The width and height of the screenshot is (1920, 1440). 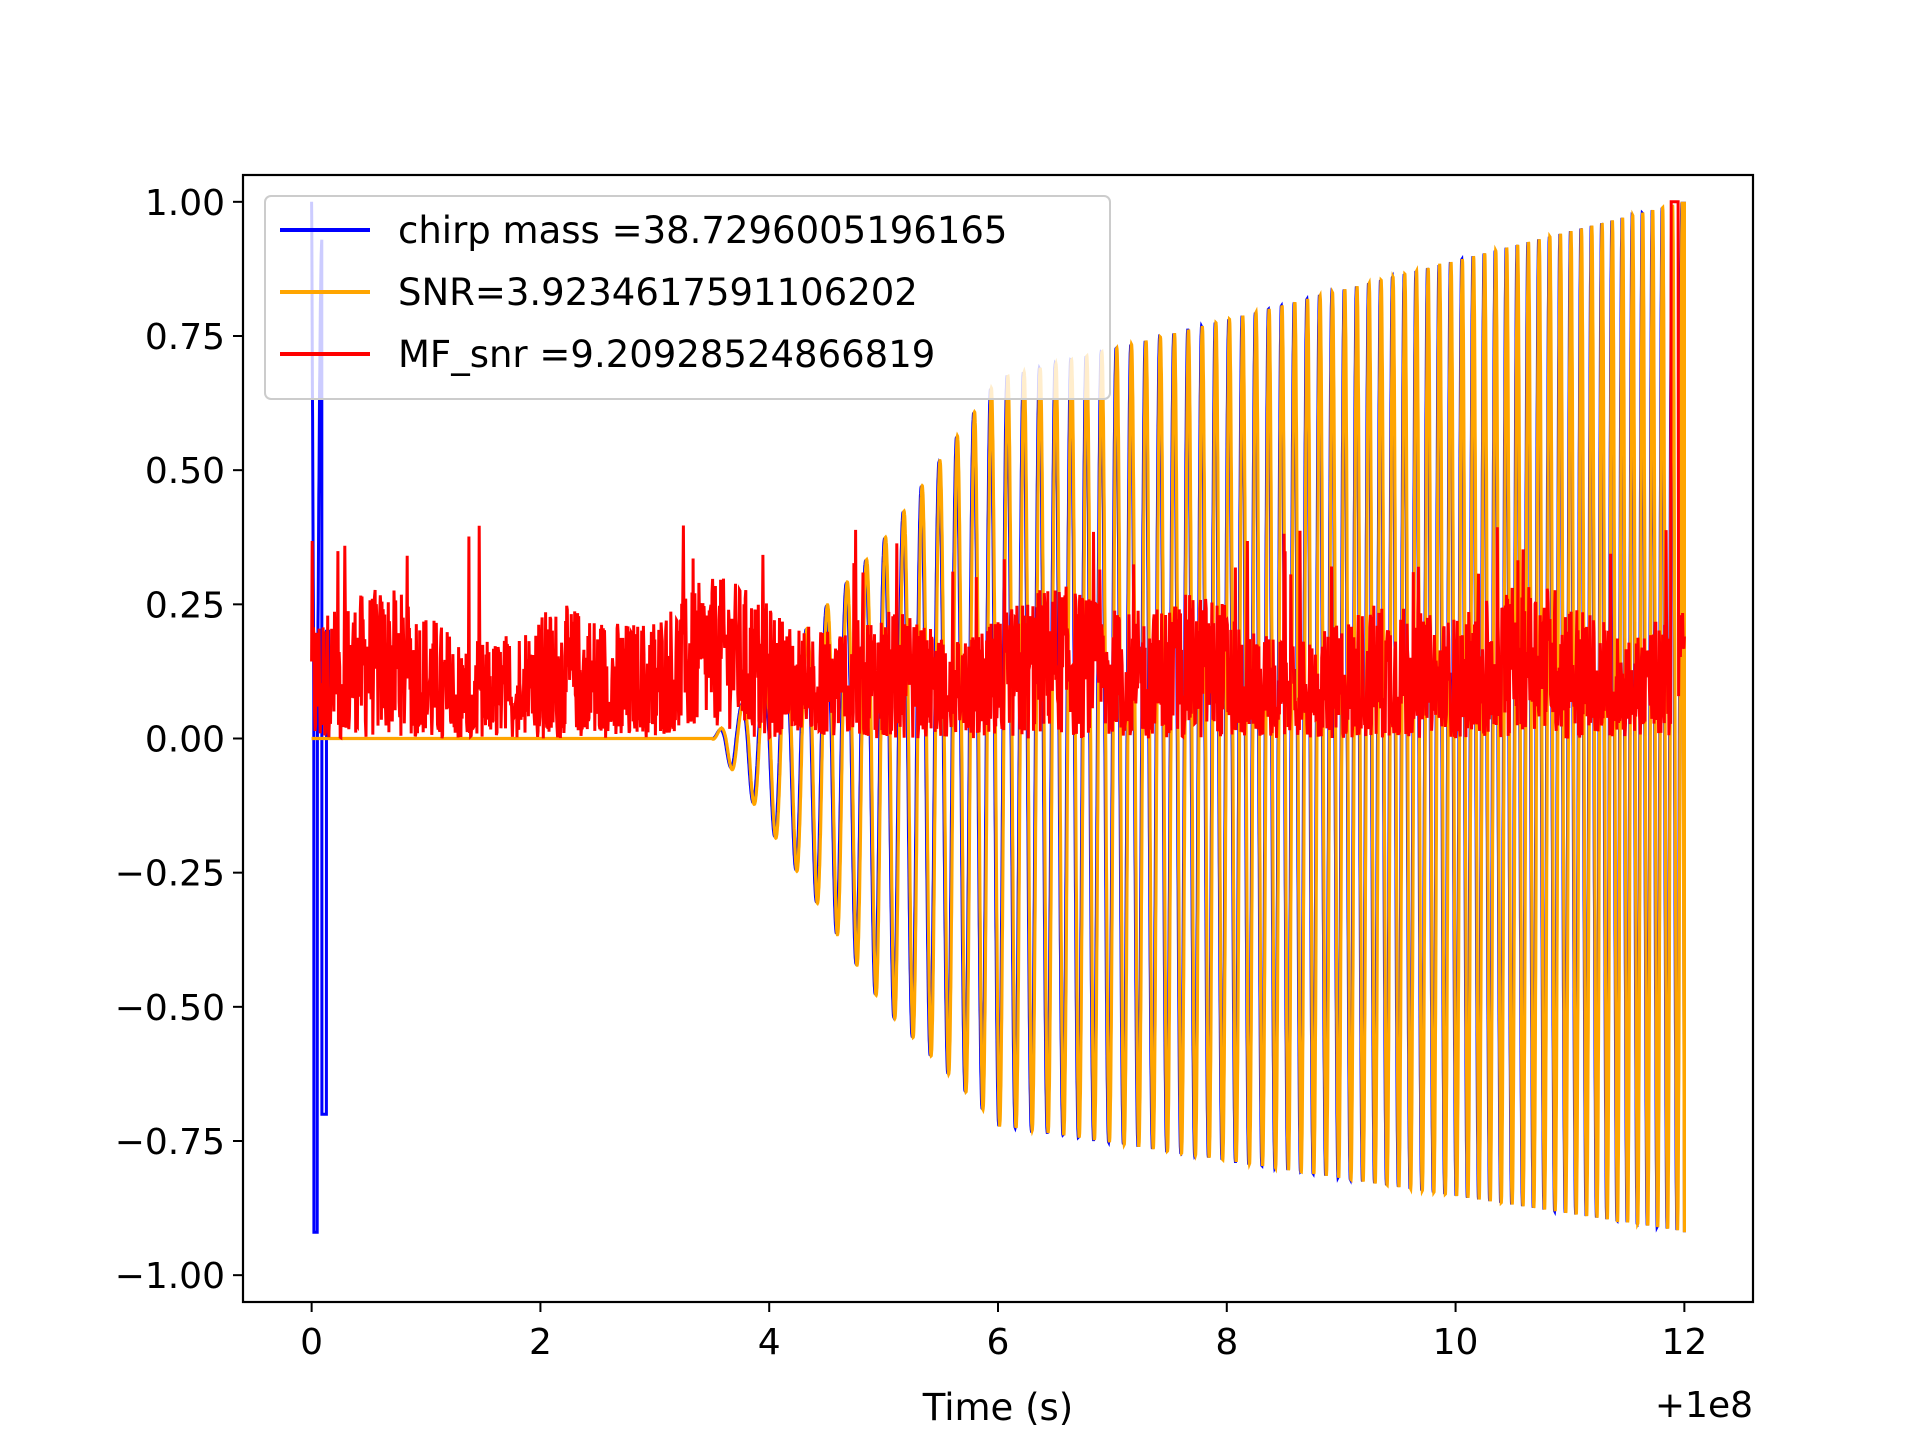 What do you see at coordinates (702, 230) in the screenshot?
I see `legend-label: chirp mass =38.7296005196165` at bounding box center [702, 230].